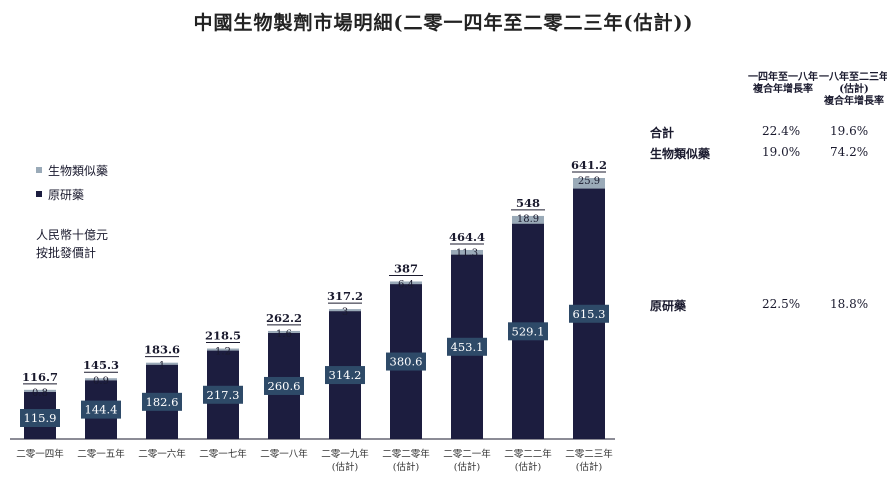  I want to click on cagr-row-originator: 原研藥 22.5% 18.8%, so click(768, 305).